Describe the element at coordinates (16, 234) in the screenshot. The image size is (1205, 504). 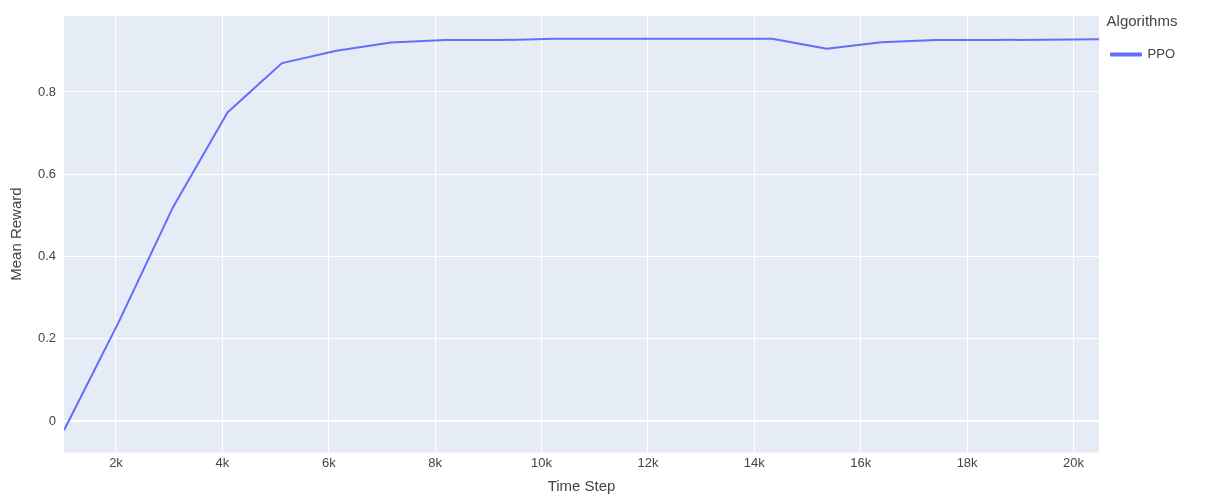
I see `y-axis-title: Mean Reward` at that location.